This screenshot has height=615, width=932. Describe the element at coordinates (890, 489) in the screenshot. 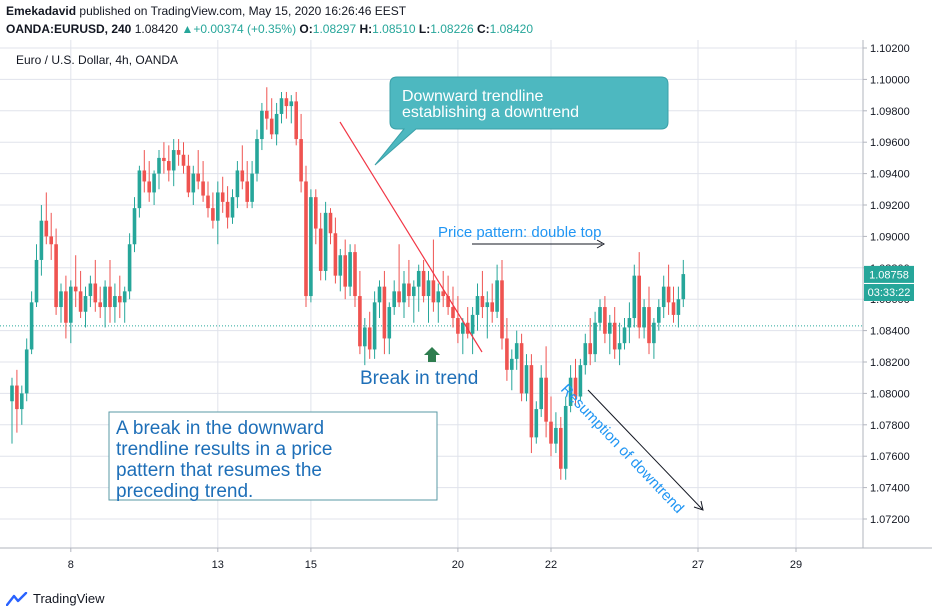

I see `price-tick-label: 1.07400` at that location.